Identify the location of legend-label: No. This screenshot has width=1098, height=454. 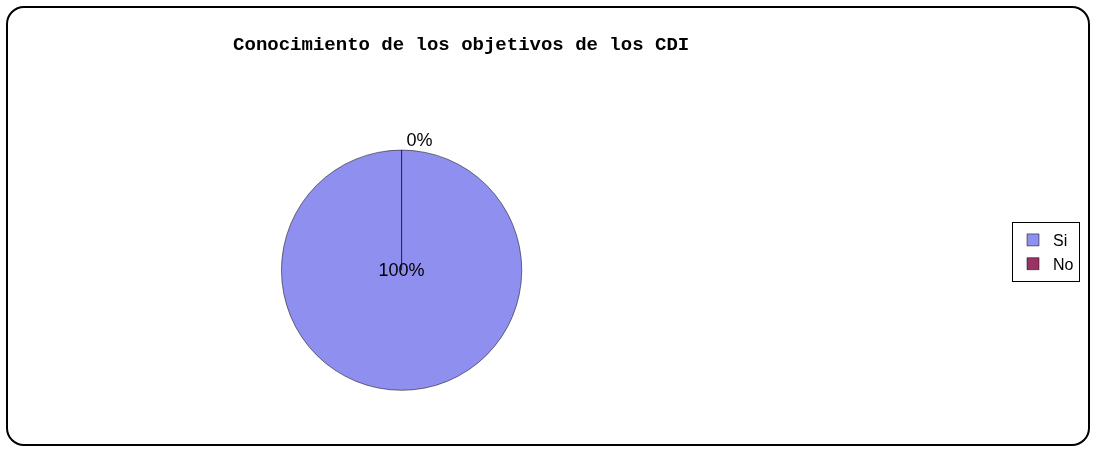
(1063, 264).